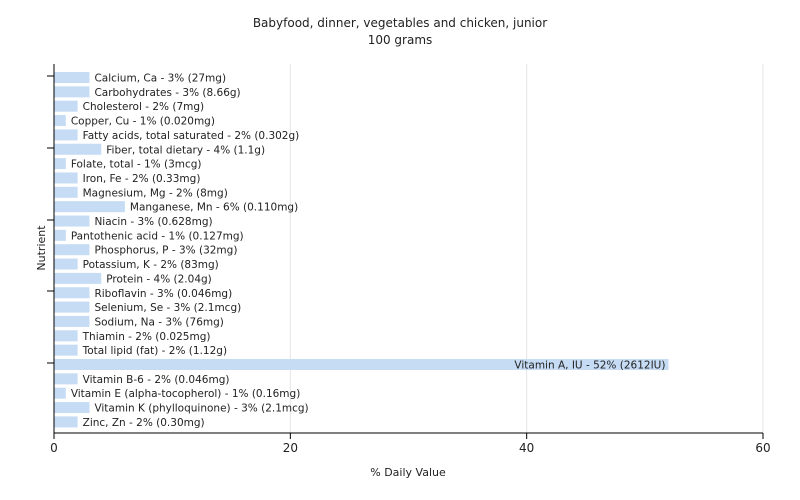 The image size is (800, 500). What do you see at coordinates (214, 208) in the screenshot?
I see `bar-label-10: Manganese, Mn - 6% (0.110mg)` at bounding box center [214, 208].